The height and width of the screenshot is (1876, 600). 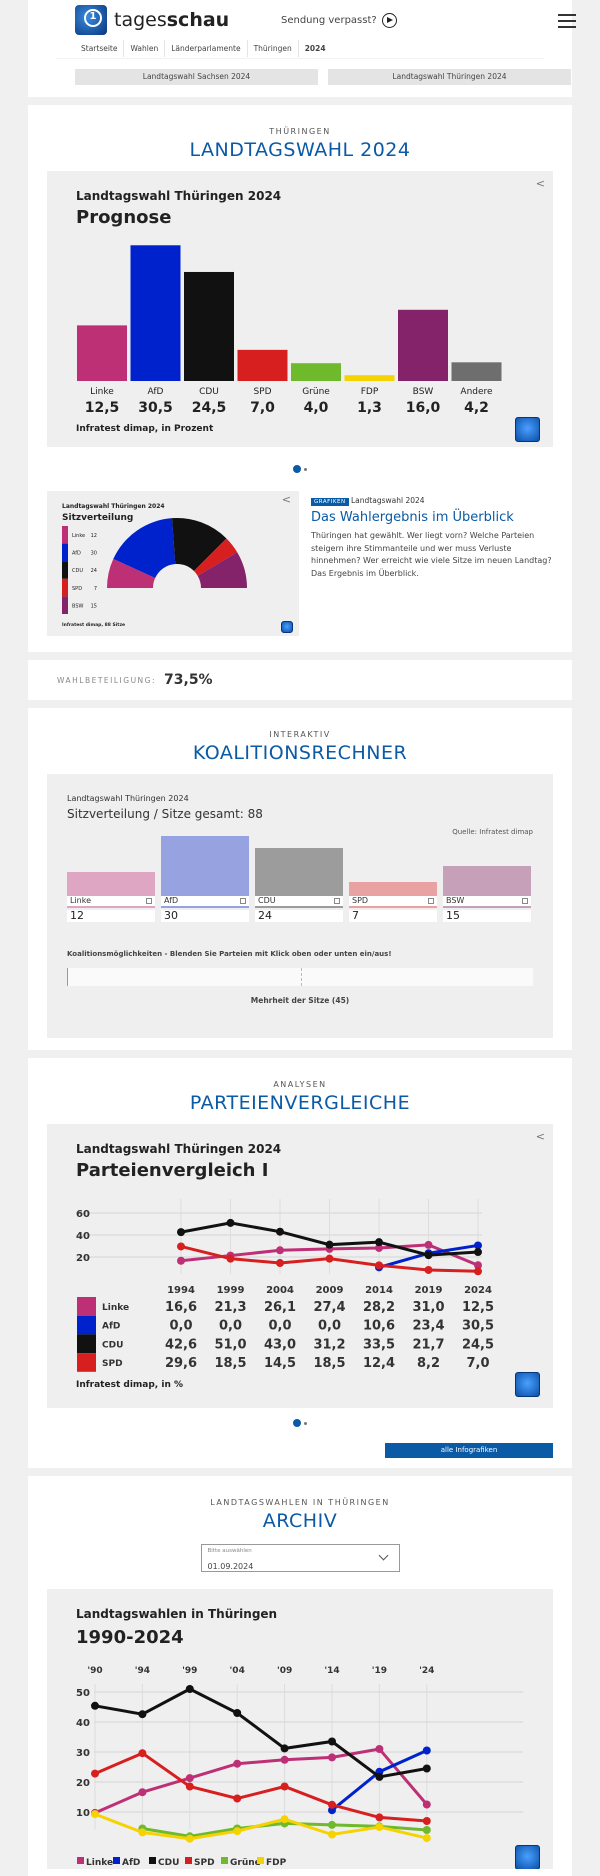 I want to click on brand-part: tages, so click(x=140, y=20).